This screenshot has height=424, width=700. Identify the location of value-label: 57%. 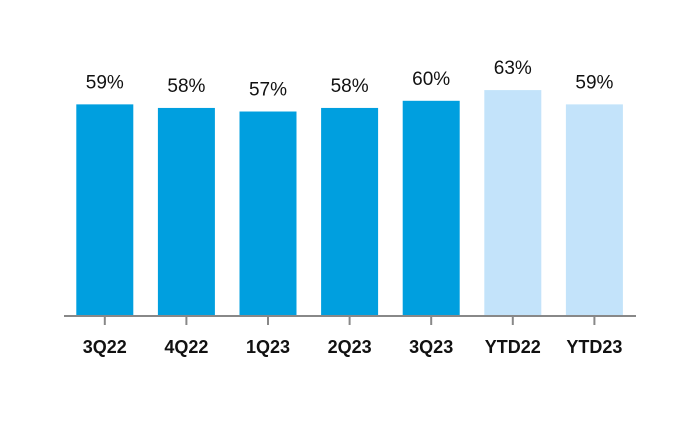
(268, 90).